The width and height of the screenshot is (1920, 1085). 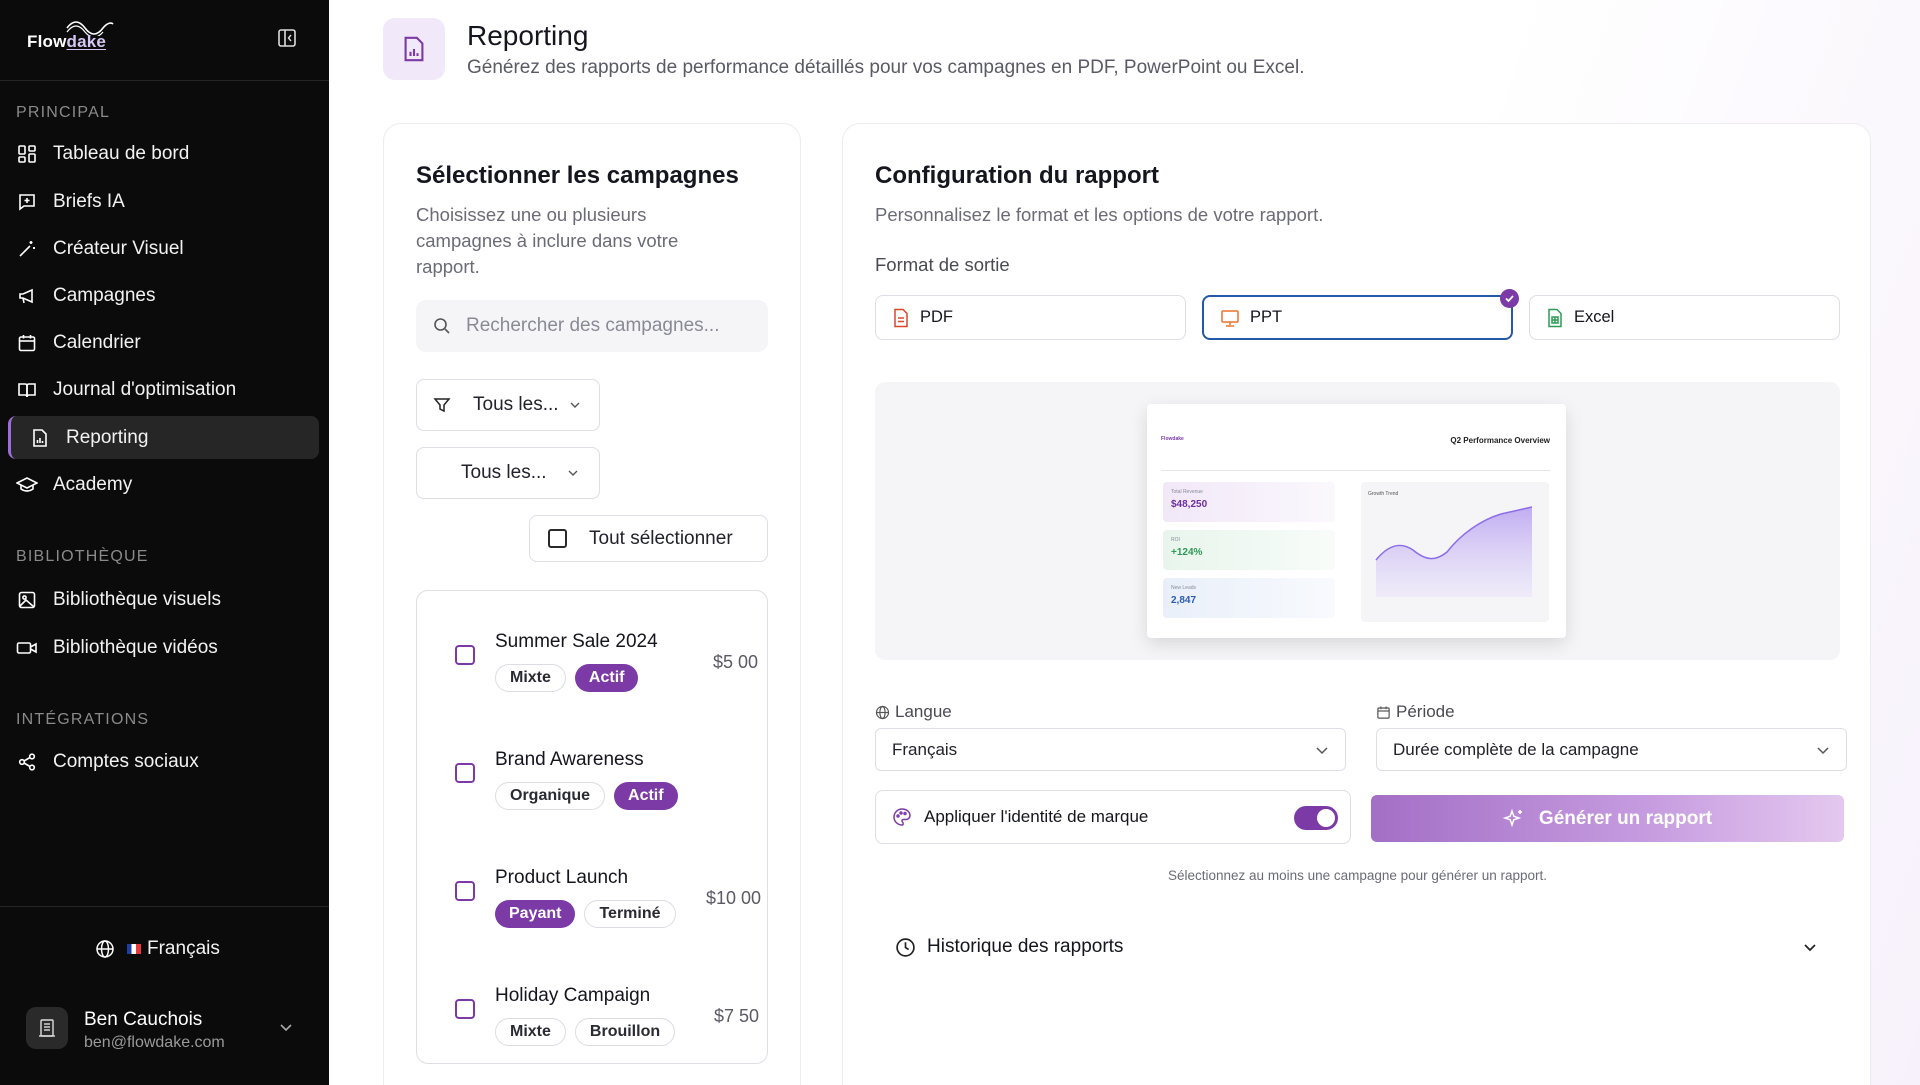 I want to click on avatar, so click(x=47, y=1028).